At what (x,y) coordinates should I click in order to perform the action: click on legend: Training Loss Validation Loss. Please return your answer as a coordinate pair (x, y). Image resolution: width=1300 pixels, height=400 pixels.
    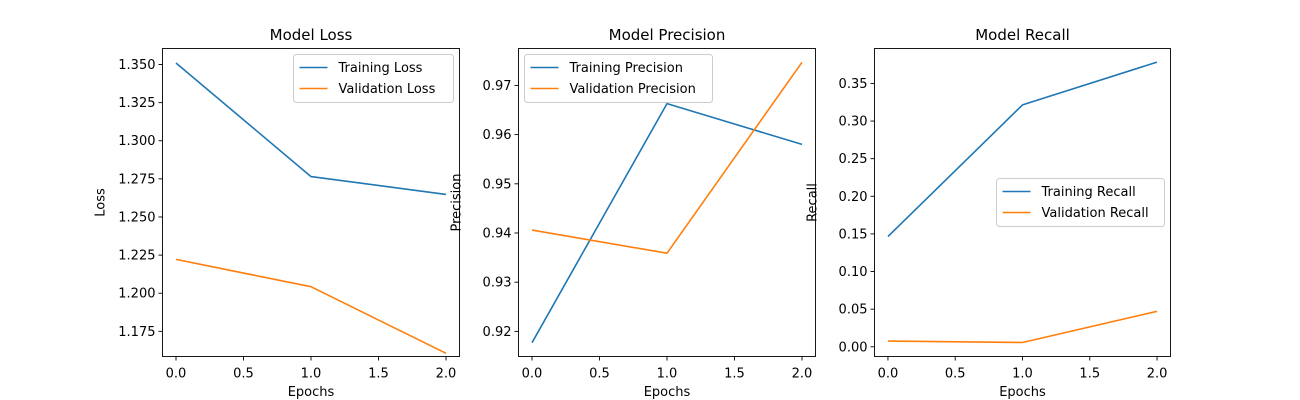
    Looking at the image, I should click on (373, 78).